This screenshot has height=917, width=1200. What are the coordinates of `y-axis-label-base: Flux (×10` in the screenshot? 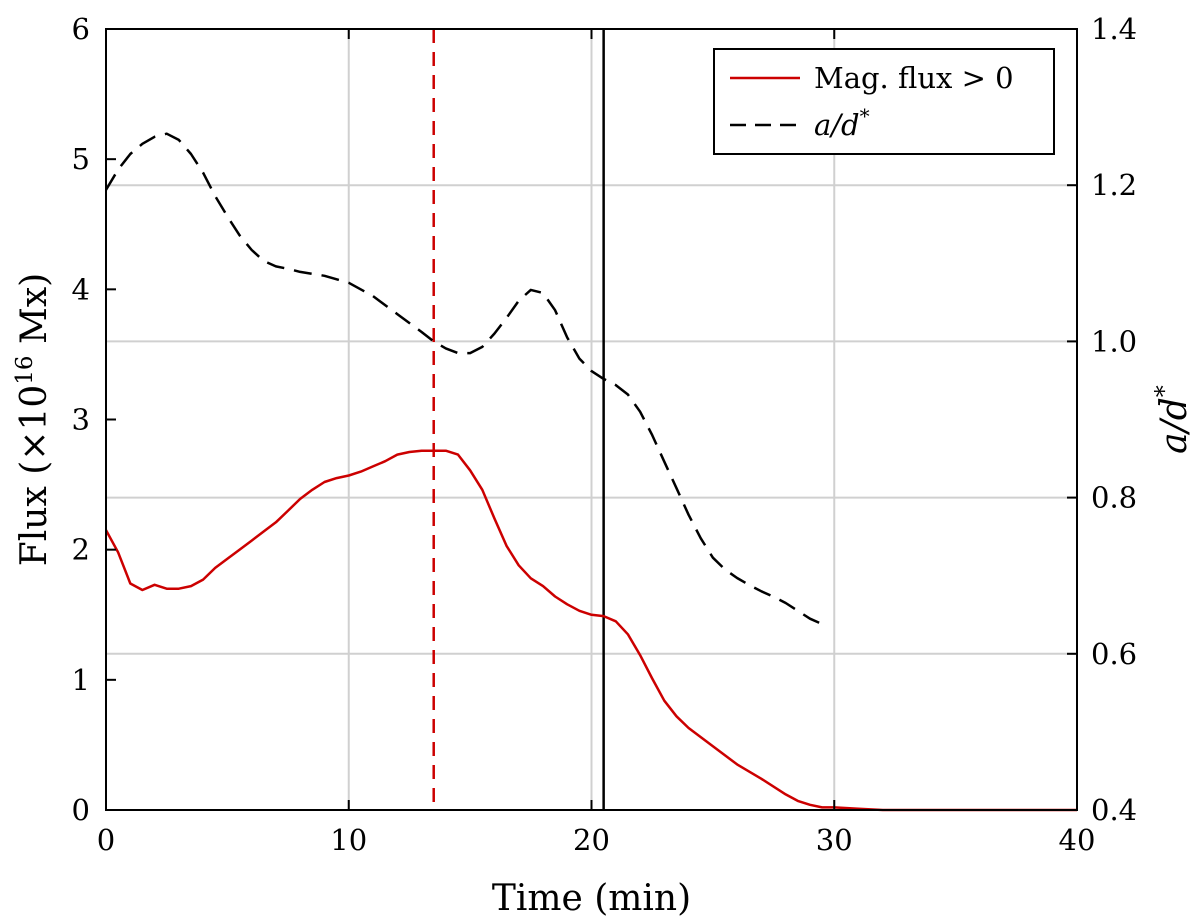 It's located at (34, 475).